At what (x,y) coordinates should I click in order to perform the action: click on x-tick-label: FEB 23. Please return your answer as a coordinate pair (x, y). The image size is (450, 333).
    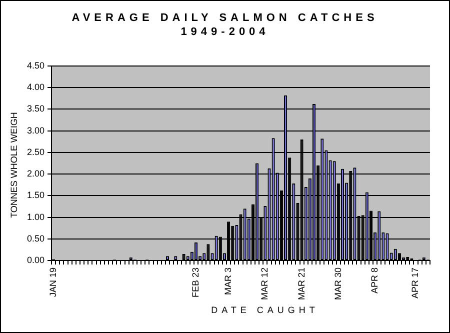
    Looking at the image, I should click on (195, 282).